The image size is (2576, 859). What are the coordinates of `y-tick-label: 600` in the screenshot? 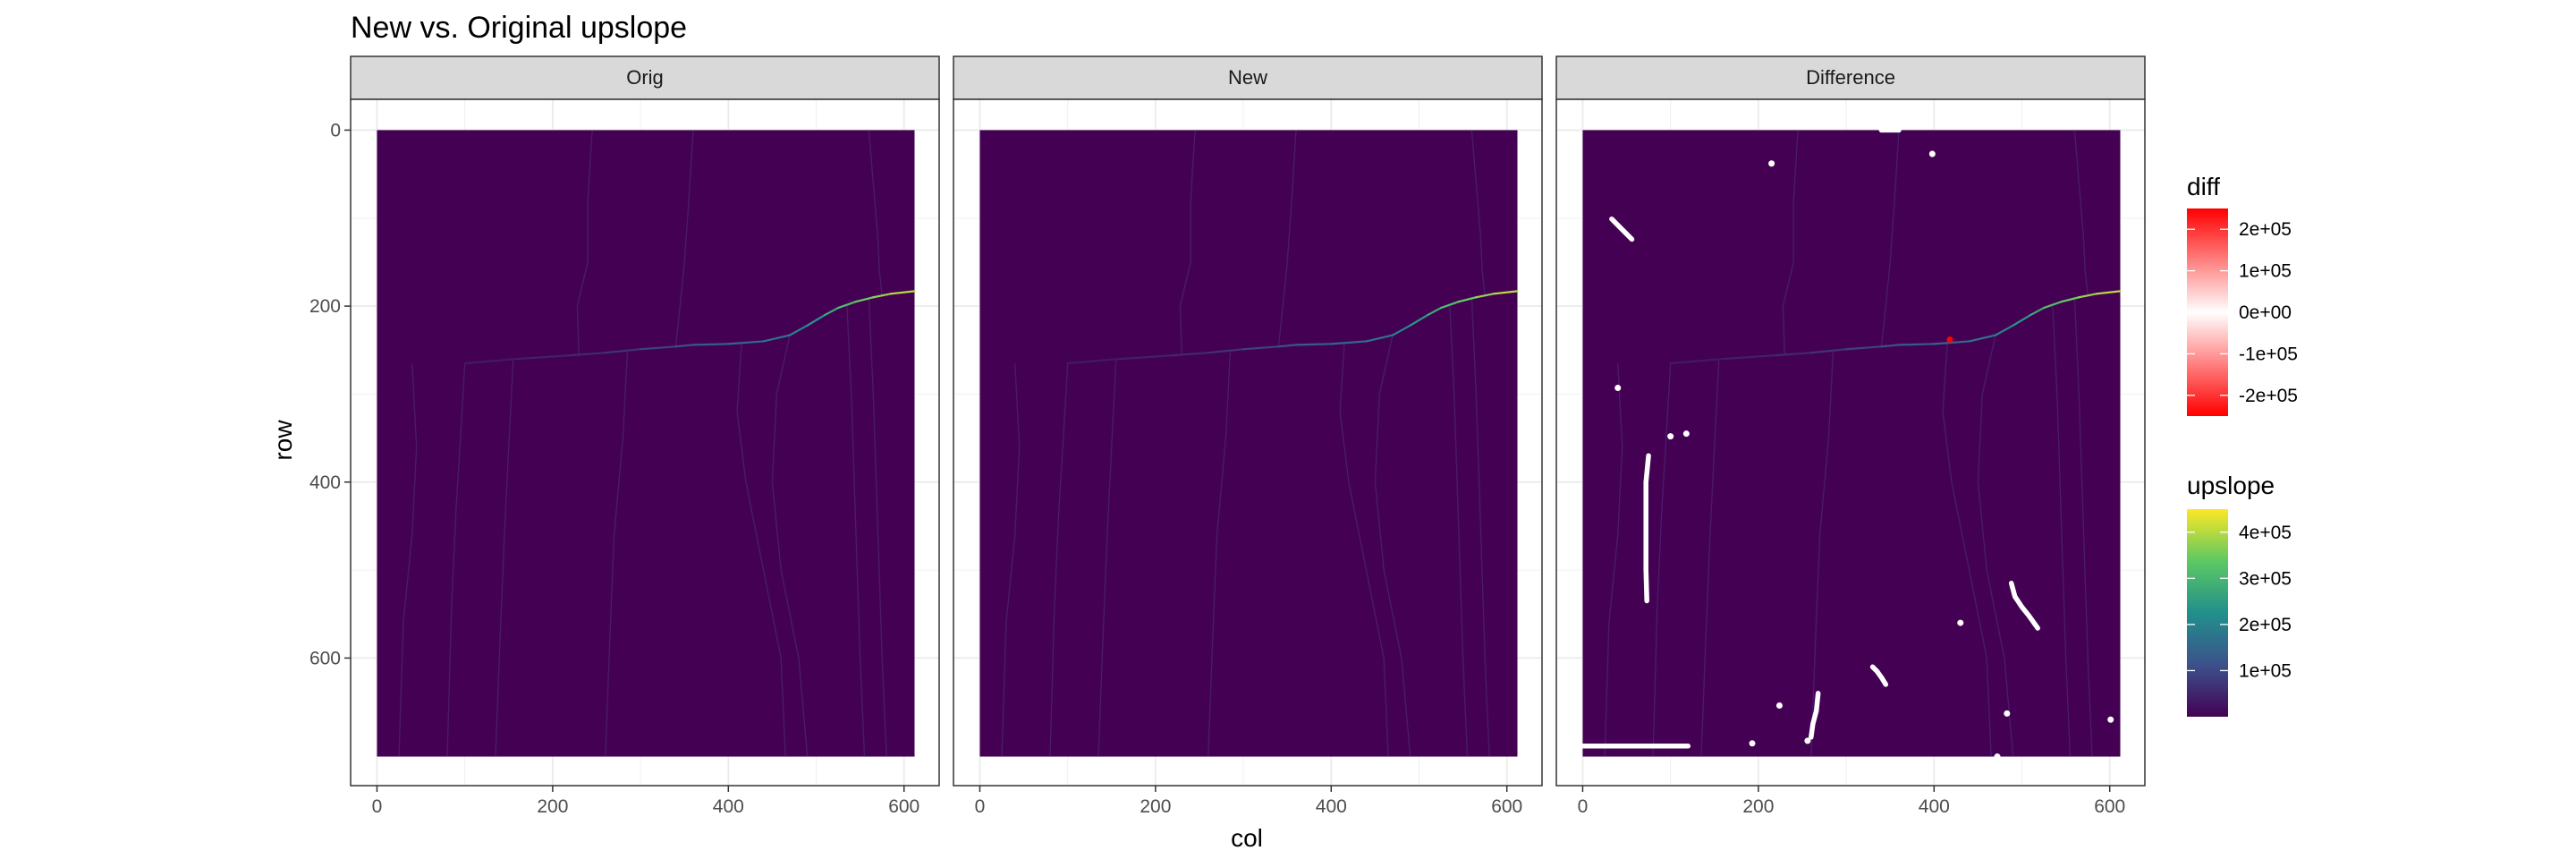 It's located at (325, 658).